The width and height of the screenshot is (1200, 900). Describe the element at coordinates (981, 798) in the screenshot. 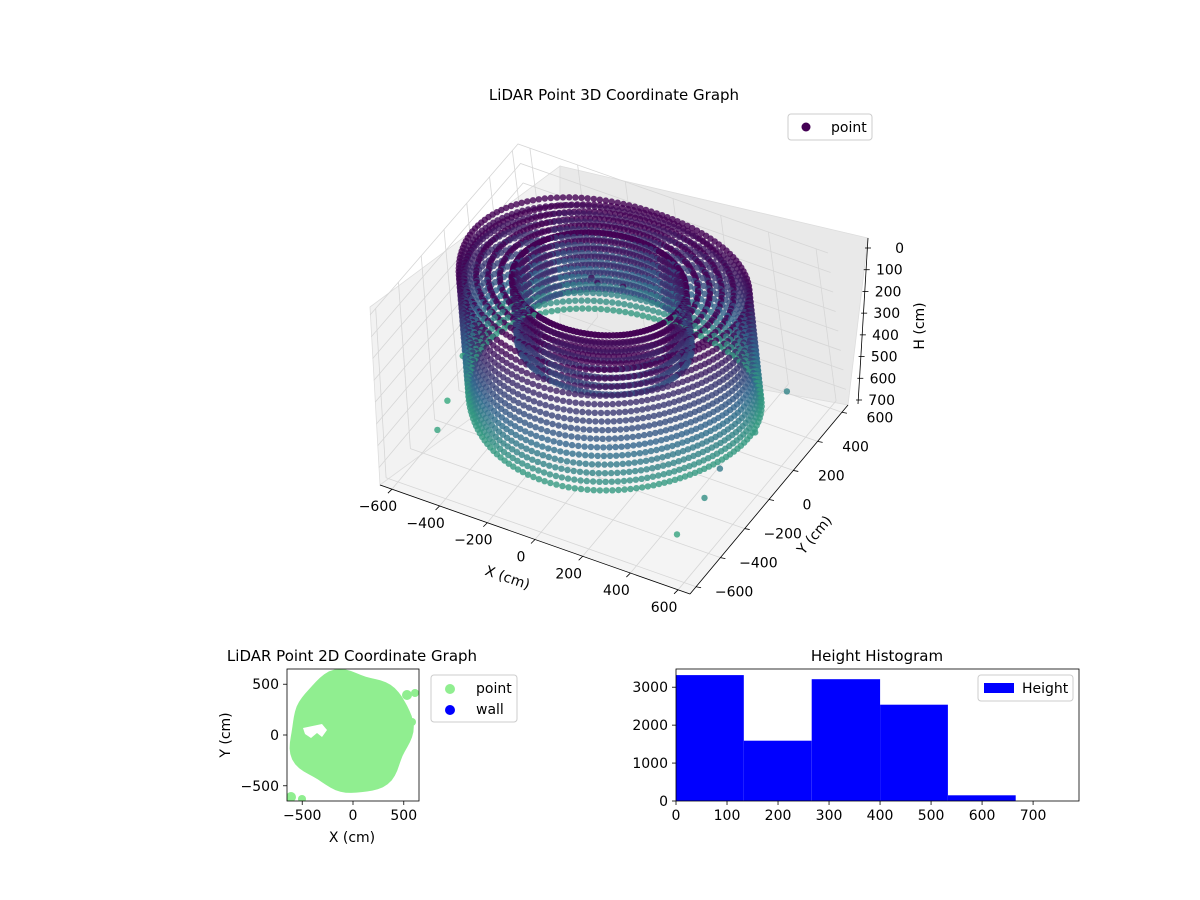

I see `histogram-bar` at that location.